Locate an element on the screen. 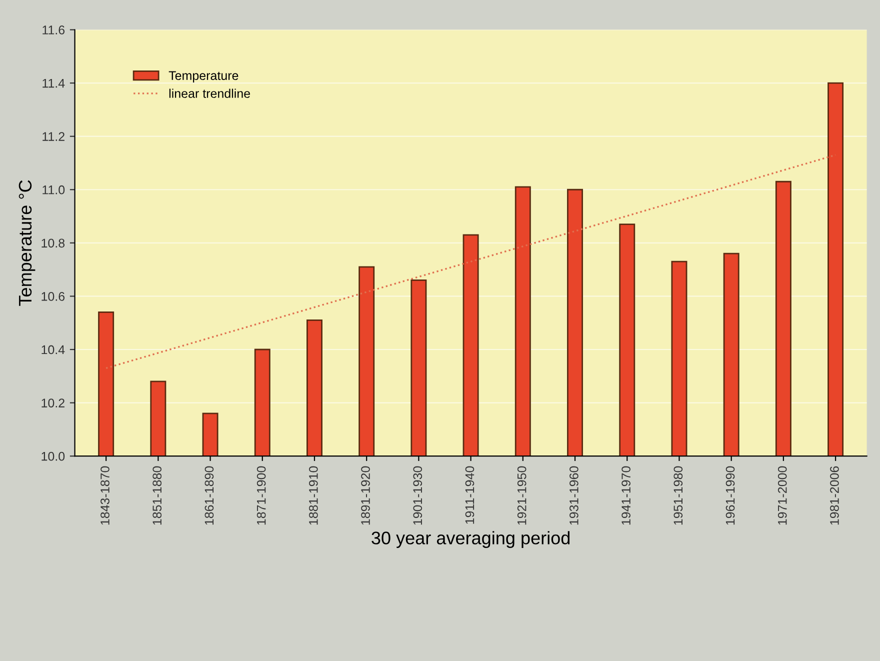  y-tick-label: 10.2 is located at coordinates (53, 403).